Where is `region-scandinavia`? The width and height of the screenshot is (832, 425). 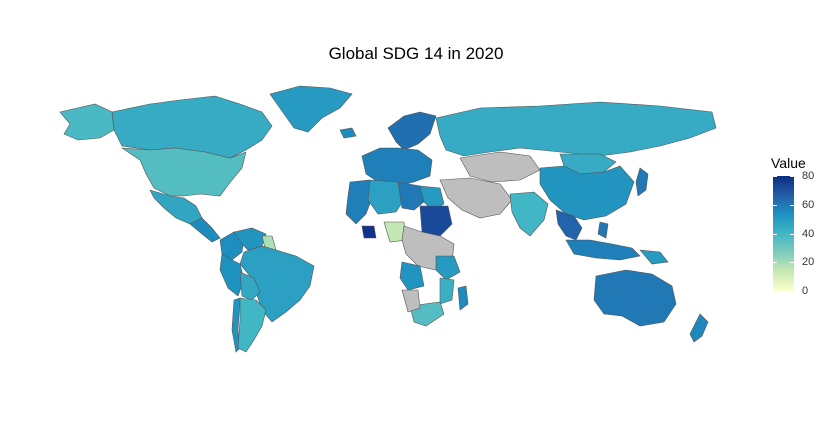
region-scandinavia is located at coordinates (412, 131).